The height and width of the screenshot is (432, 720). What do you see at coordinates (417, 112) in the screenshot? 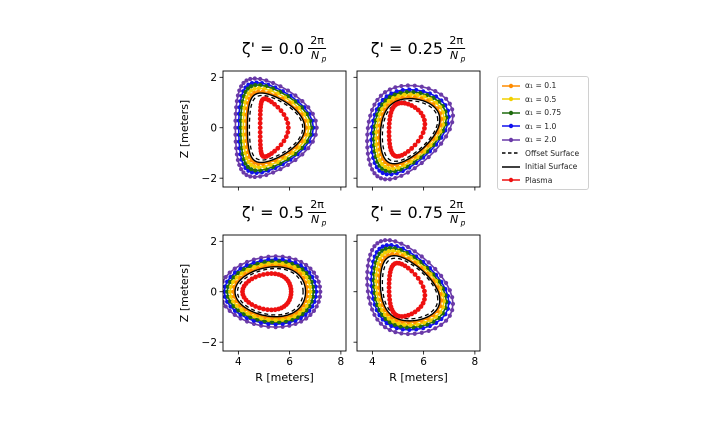
I see `panel-p1: ζ' = 0.25 2π N p` at bounding box center [417, 112].